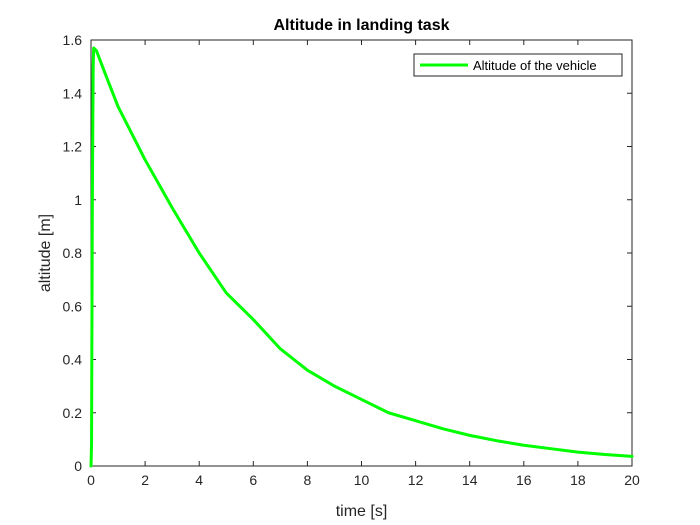  Describe the element at coordinates (524, 480) in the screenshot. I see `x-tick-label: 16` at that location.